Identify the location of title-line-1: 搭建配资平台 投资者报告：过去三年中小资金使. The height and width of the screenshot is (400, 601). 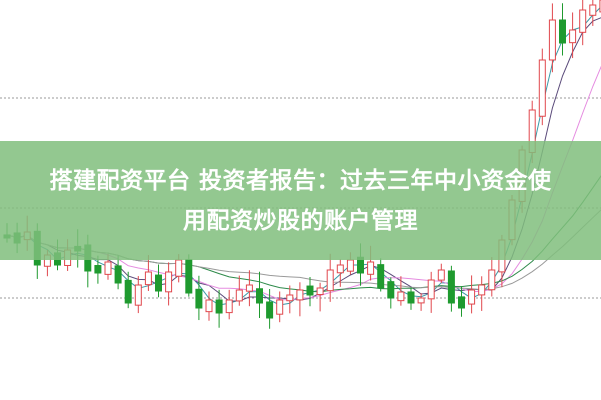
(300, 180).